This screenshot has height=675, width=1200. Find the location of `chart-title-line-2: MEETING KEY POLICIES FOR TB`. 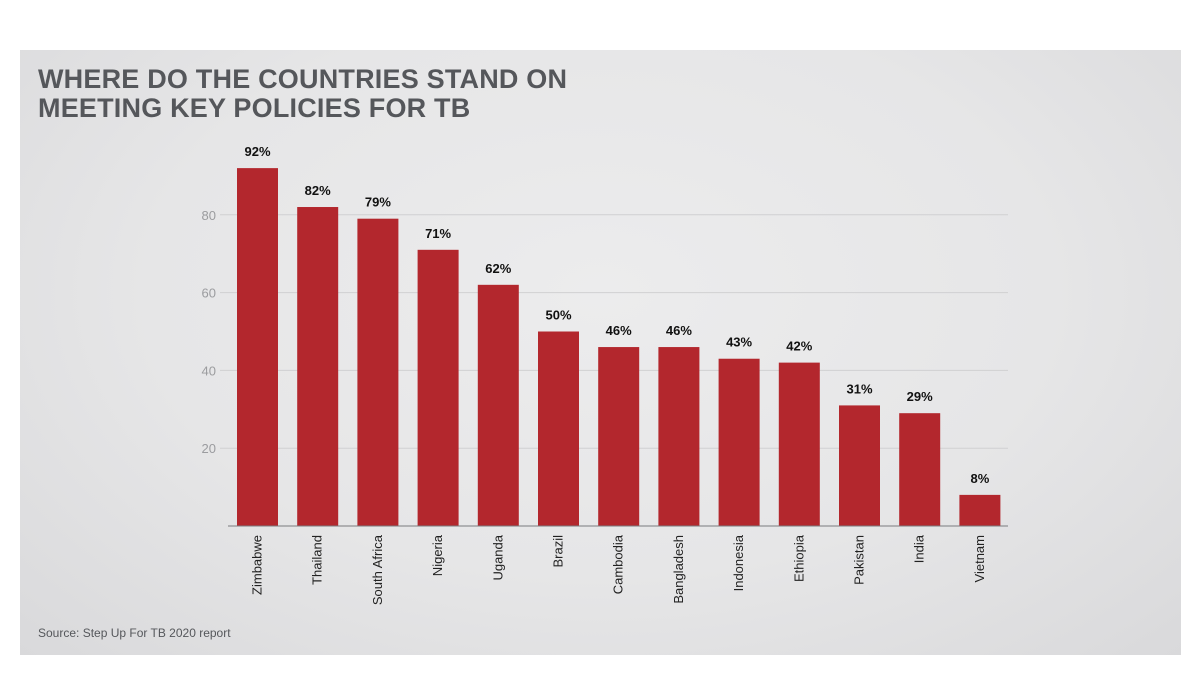

chart-title-line-2: MEETING KEY POLICIES FOR TB is located at coordinates (254, 108).